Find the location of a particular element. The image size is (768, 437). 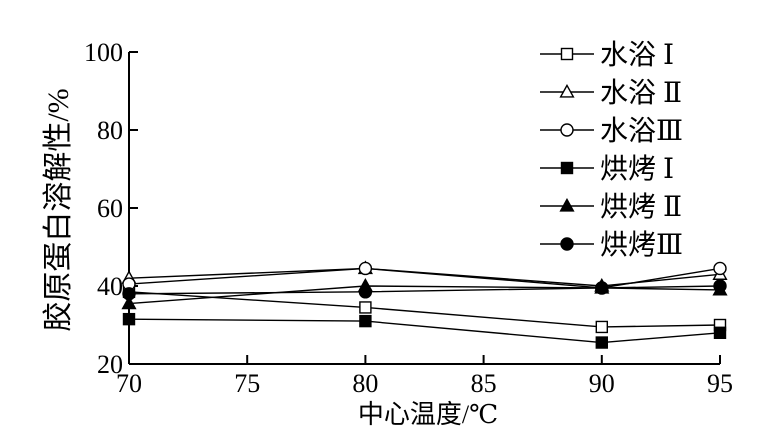

y-axis-label: 胶原蛋白溶解性/% is located at coordinates (58, 209).